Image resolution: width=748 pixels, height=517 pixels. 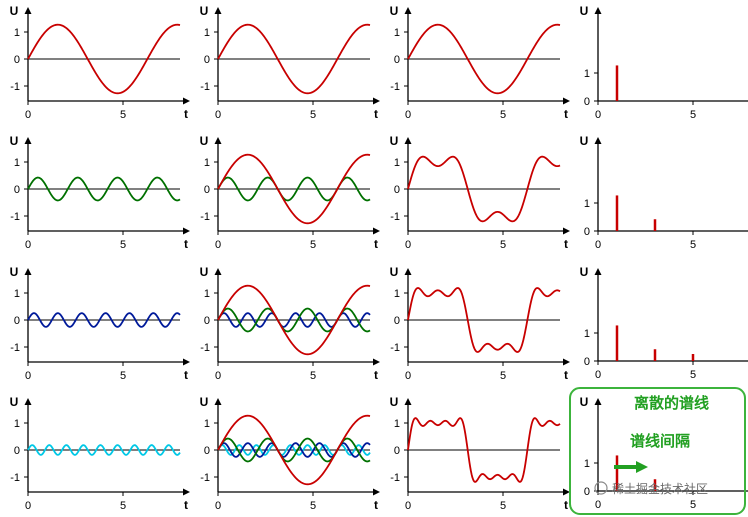 What do you see at coordinates (484, 320) in the screenshot?
I see `series-sum` at bounding box center [484, 320].